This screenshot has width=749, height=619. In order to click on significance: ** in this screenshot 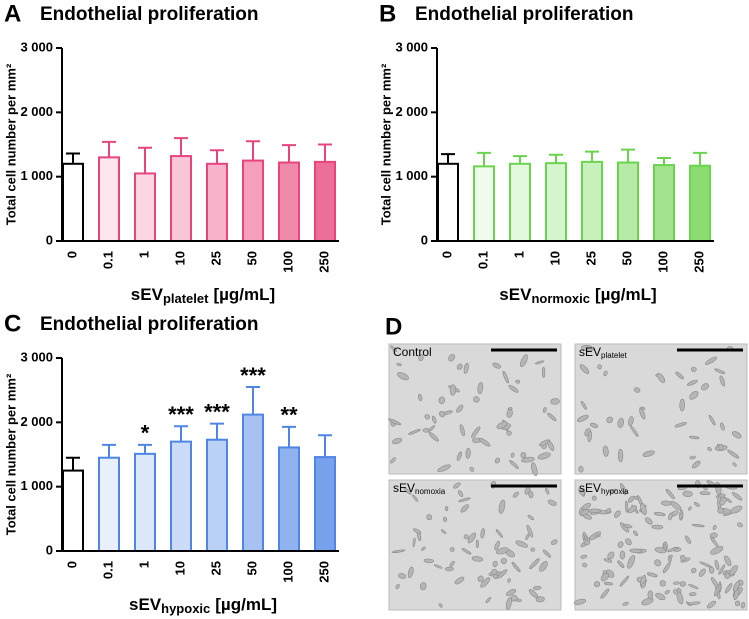, I will do `click(289, 415)`.